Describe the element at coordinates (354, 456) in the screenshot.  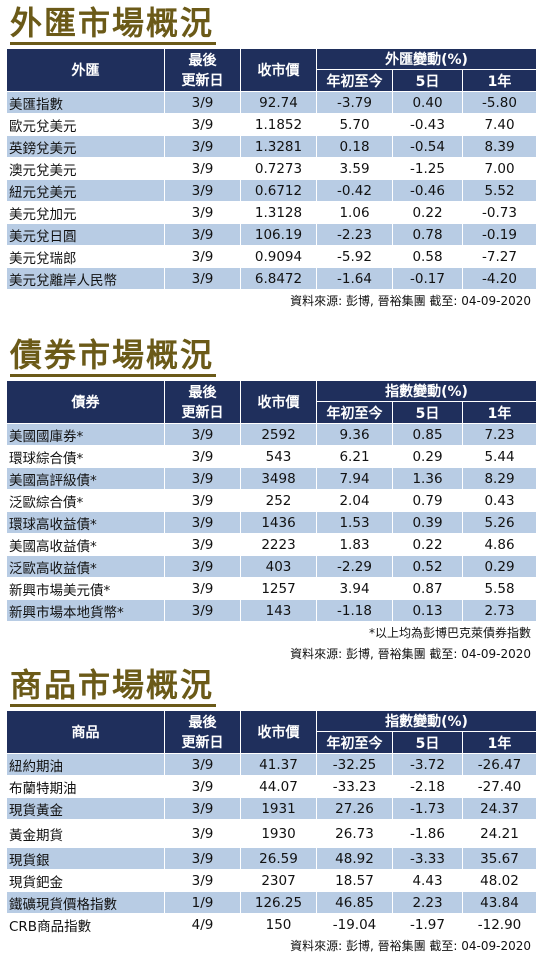
I see `row-ytd: 6.21` at that location.